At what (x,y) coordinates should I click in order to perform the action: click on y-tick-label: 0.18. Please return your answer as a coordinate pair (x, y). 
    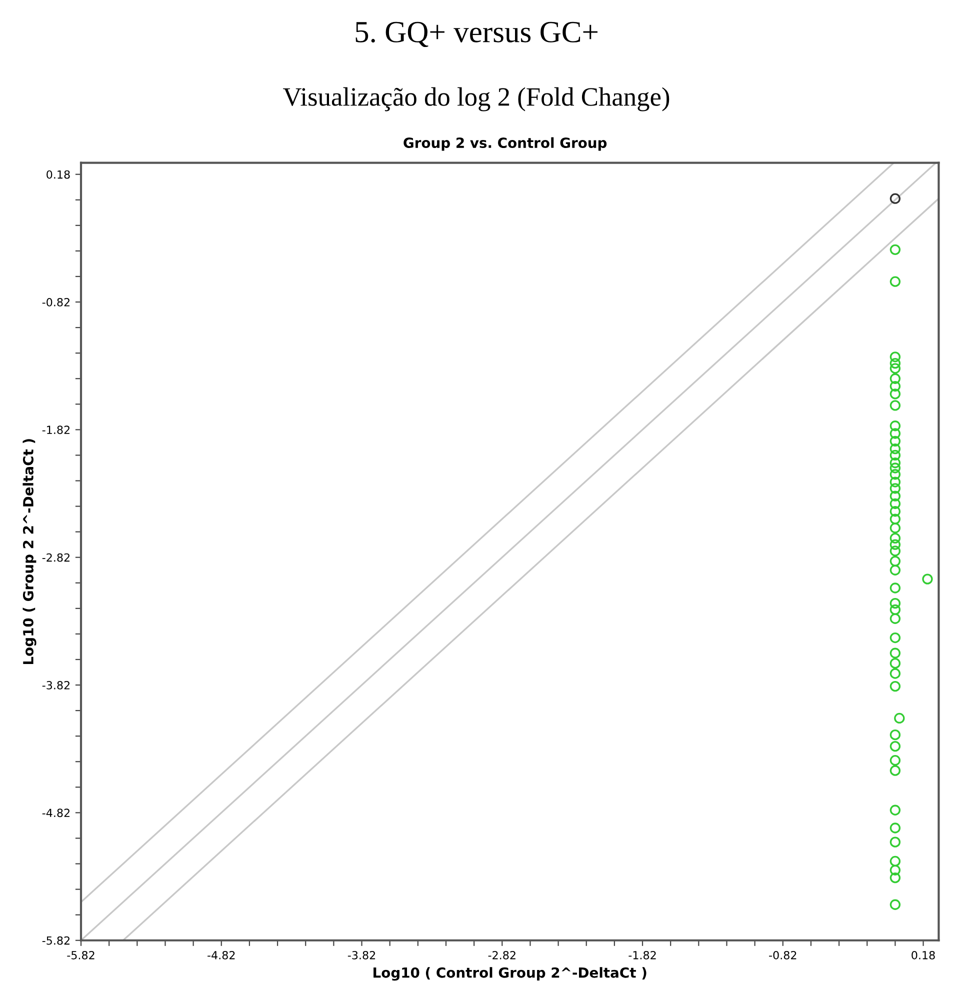
    Looking at the image, I should click on (58, 174).